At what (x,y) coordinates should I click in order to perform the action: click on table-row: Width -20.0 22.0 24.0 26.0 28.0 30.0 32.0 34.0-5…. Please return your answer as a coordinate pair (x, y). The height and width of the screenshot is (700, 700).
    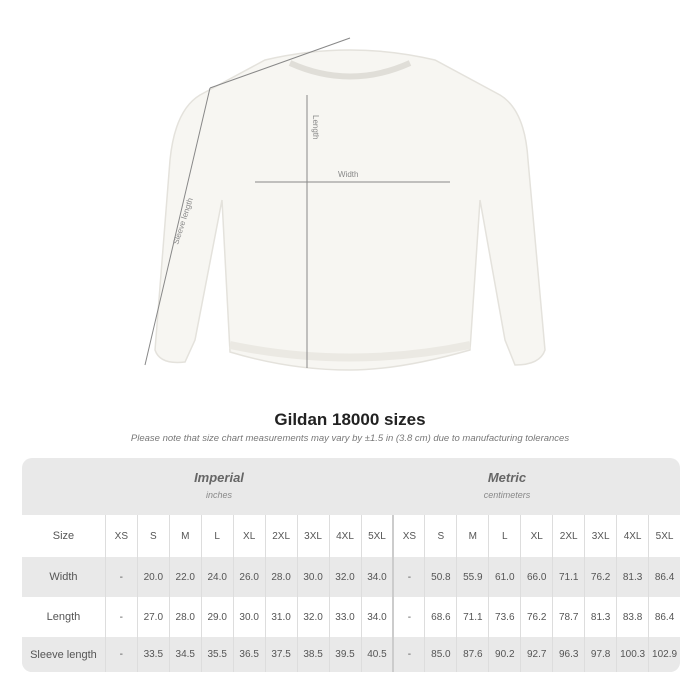
    Looking at the image, I should click on (351, 577).